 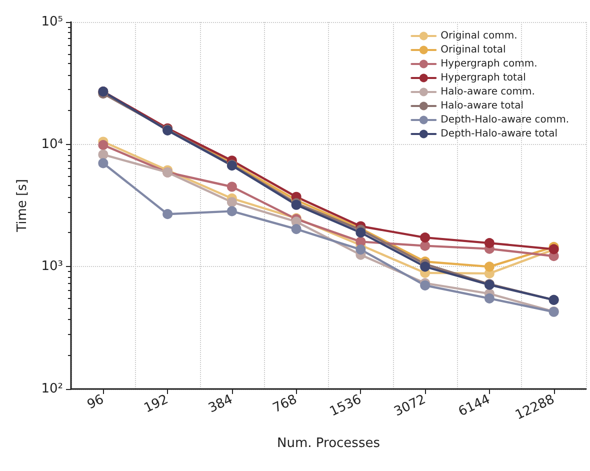 I want to click on x-tick-label: 6144, so click(x=474, y=406).